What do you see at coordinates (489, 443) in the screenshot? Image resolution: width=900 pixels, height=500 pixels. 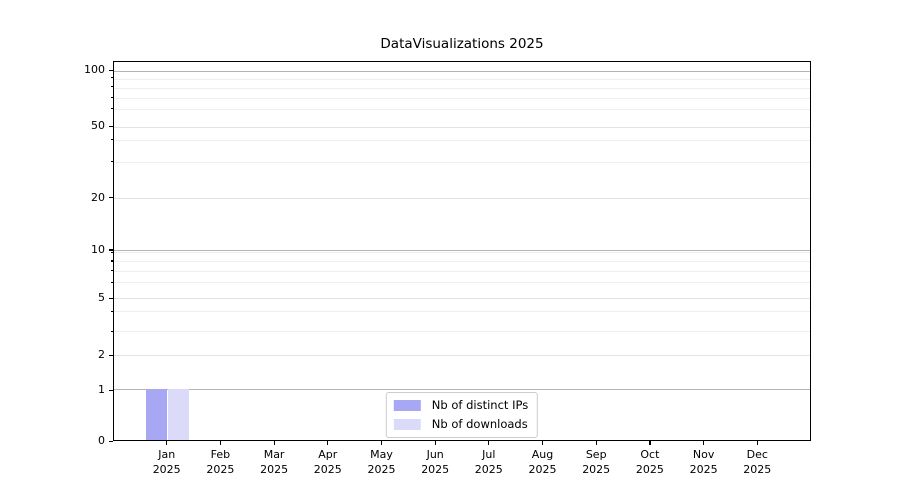 I see `x-tick-jul` at bounding box center [489, 443].